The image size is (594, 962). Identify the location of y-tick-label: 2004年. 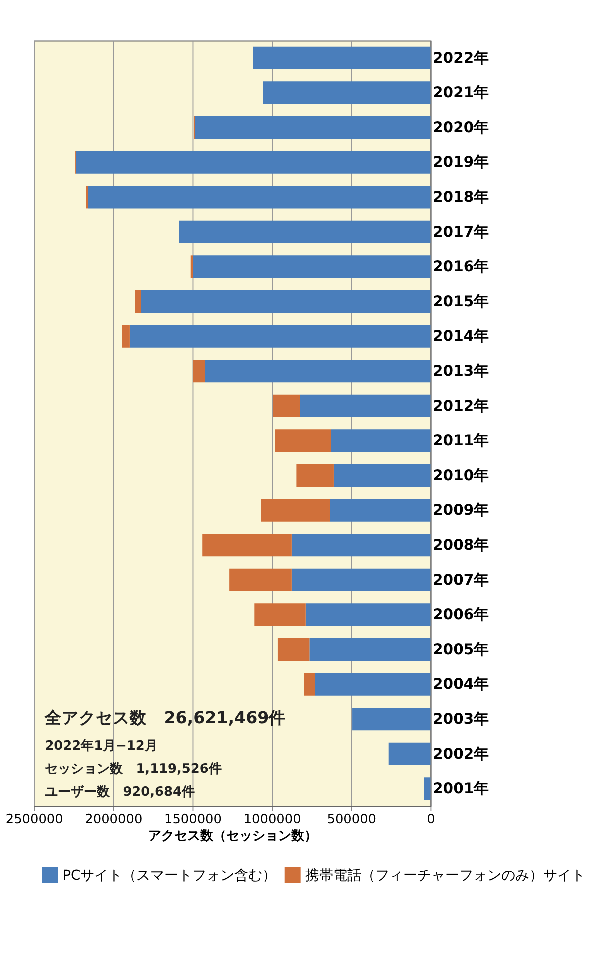
(461, 685).